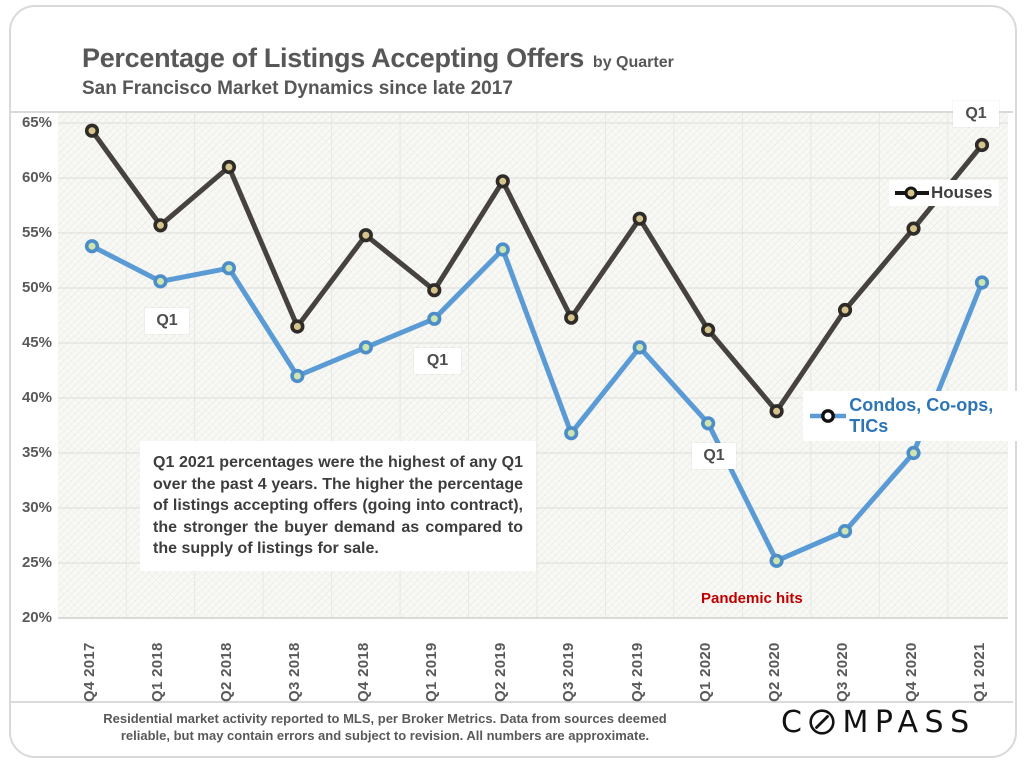 The image size is (1024, 768). What do you see at coordinates (36, 562) in the screenshot?
I see `y-tick-label: 25%` at bounding box center [36, 562].